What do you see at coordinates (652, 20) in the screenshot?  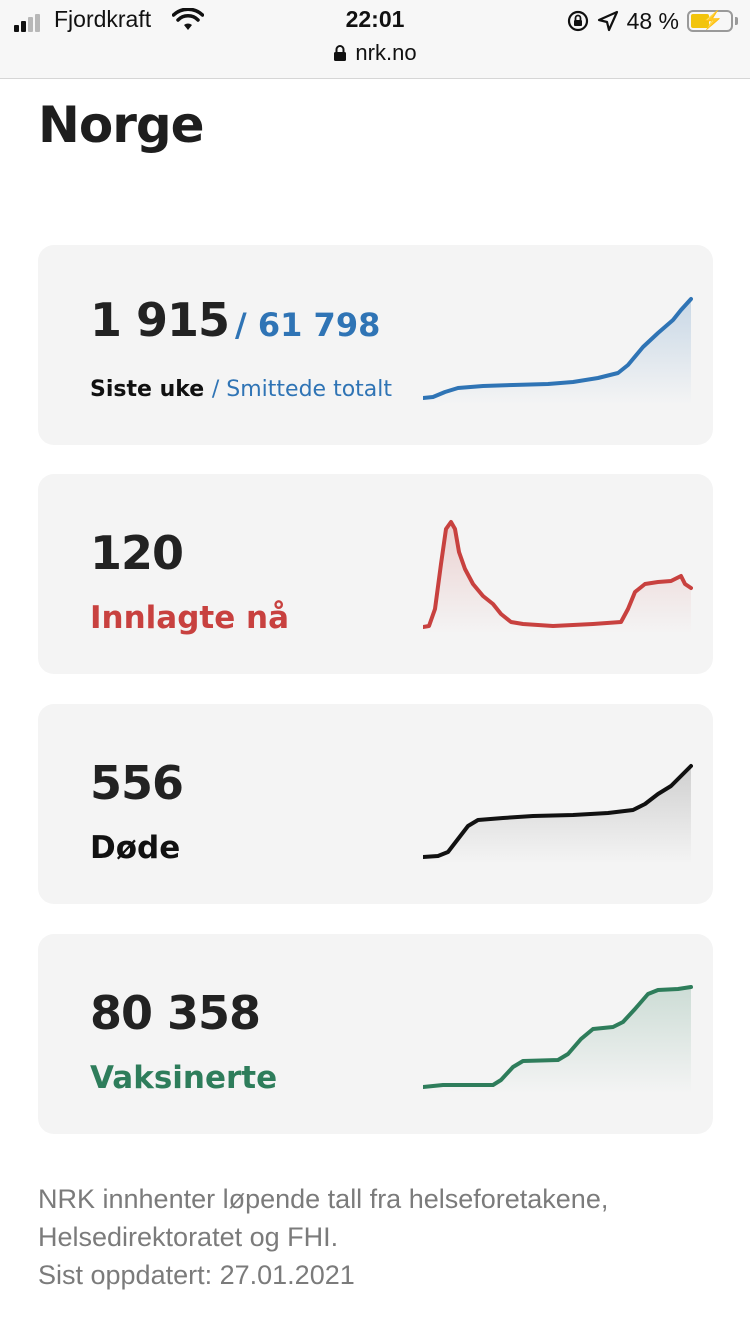 I see `battery-percent: 48 %` at bounding box center [652, 20].